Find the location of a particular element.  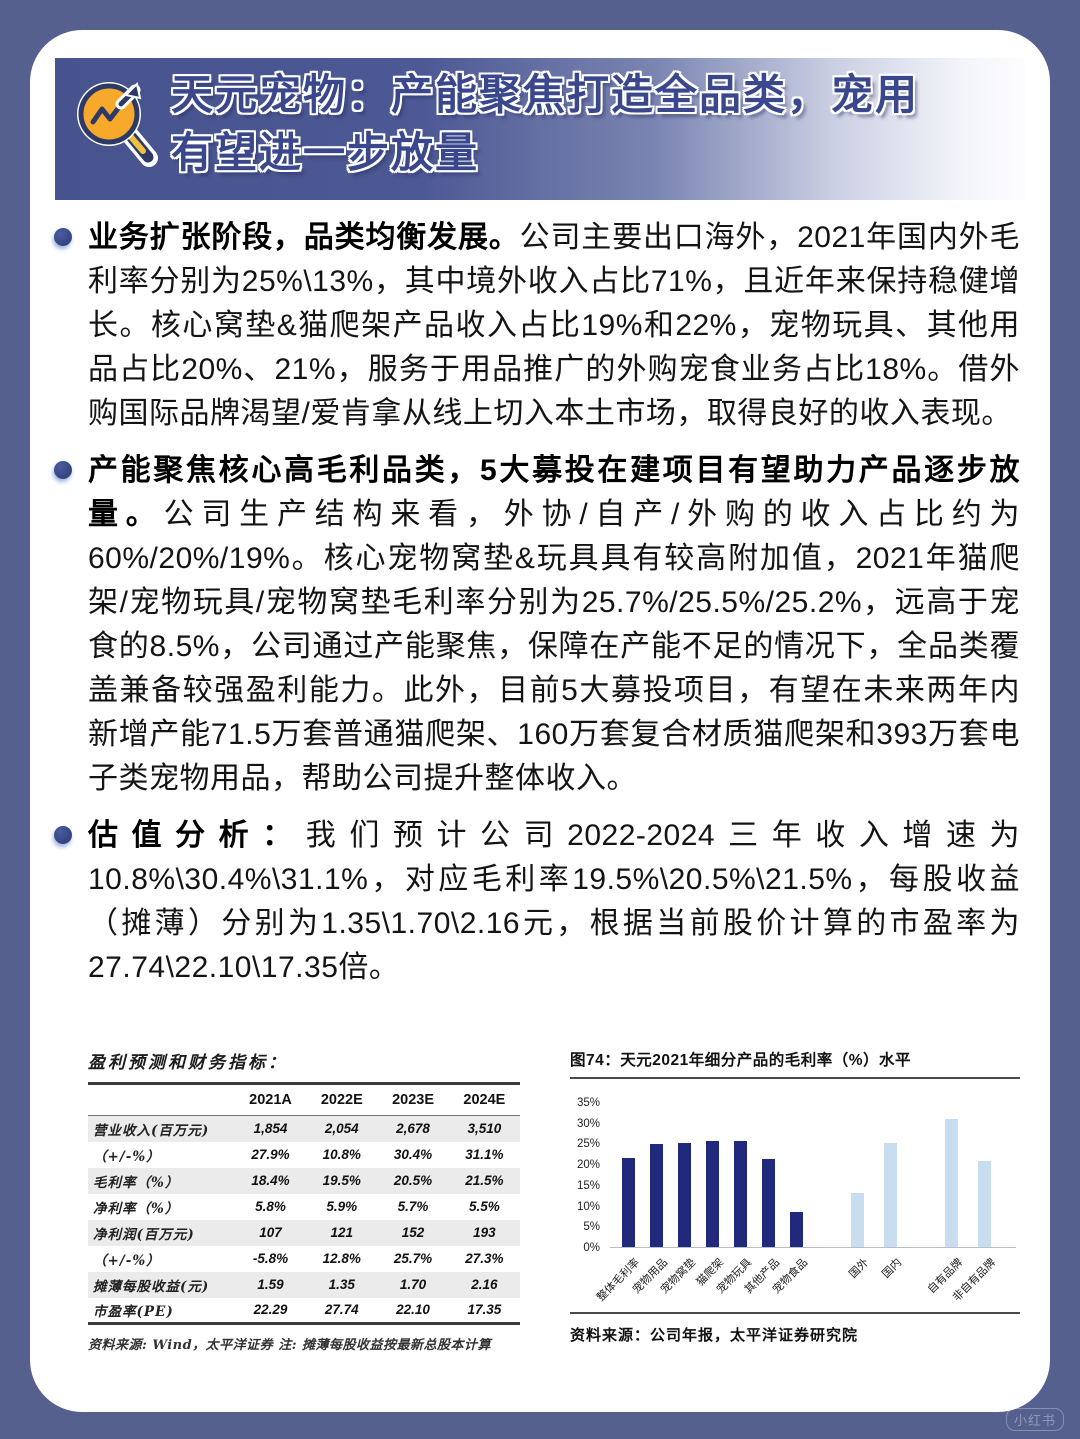

table-cell: 1.59 is located at coordinates (270, 1284).